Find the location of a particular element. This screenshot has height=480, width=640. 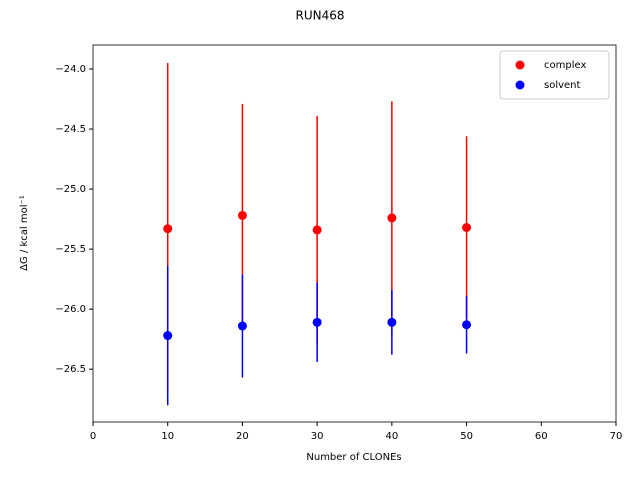

legend-label: complex is located at coordinates (565, 65).